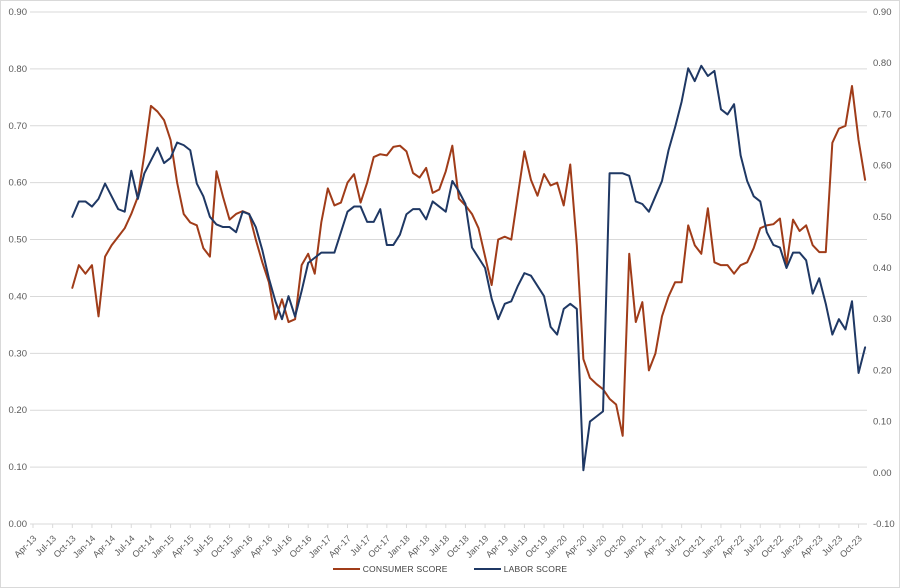 The image size is (900, 588). What do you see at coordinates (340, 546) in the screenshot?
I see `x-axis-tick-label: Apr-17` at bounding box center [340, 546].